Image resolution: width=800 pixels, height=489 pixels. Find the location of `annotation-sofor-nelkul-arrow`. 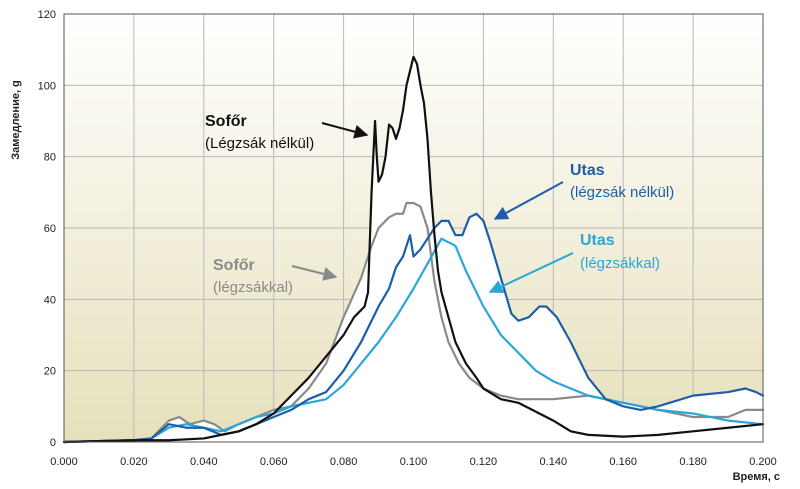

annotation-sofor-nelkul-arrow is located at coordinates (345, 130).